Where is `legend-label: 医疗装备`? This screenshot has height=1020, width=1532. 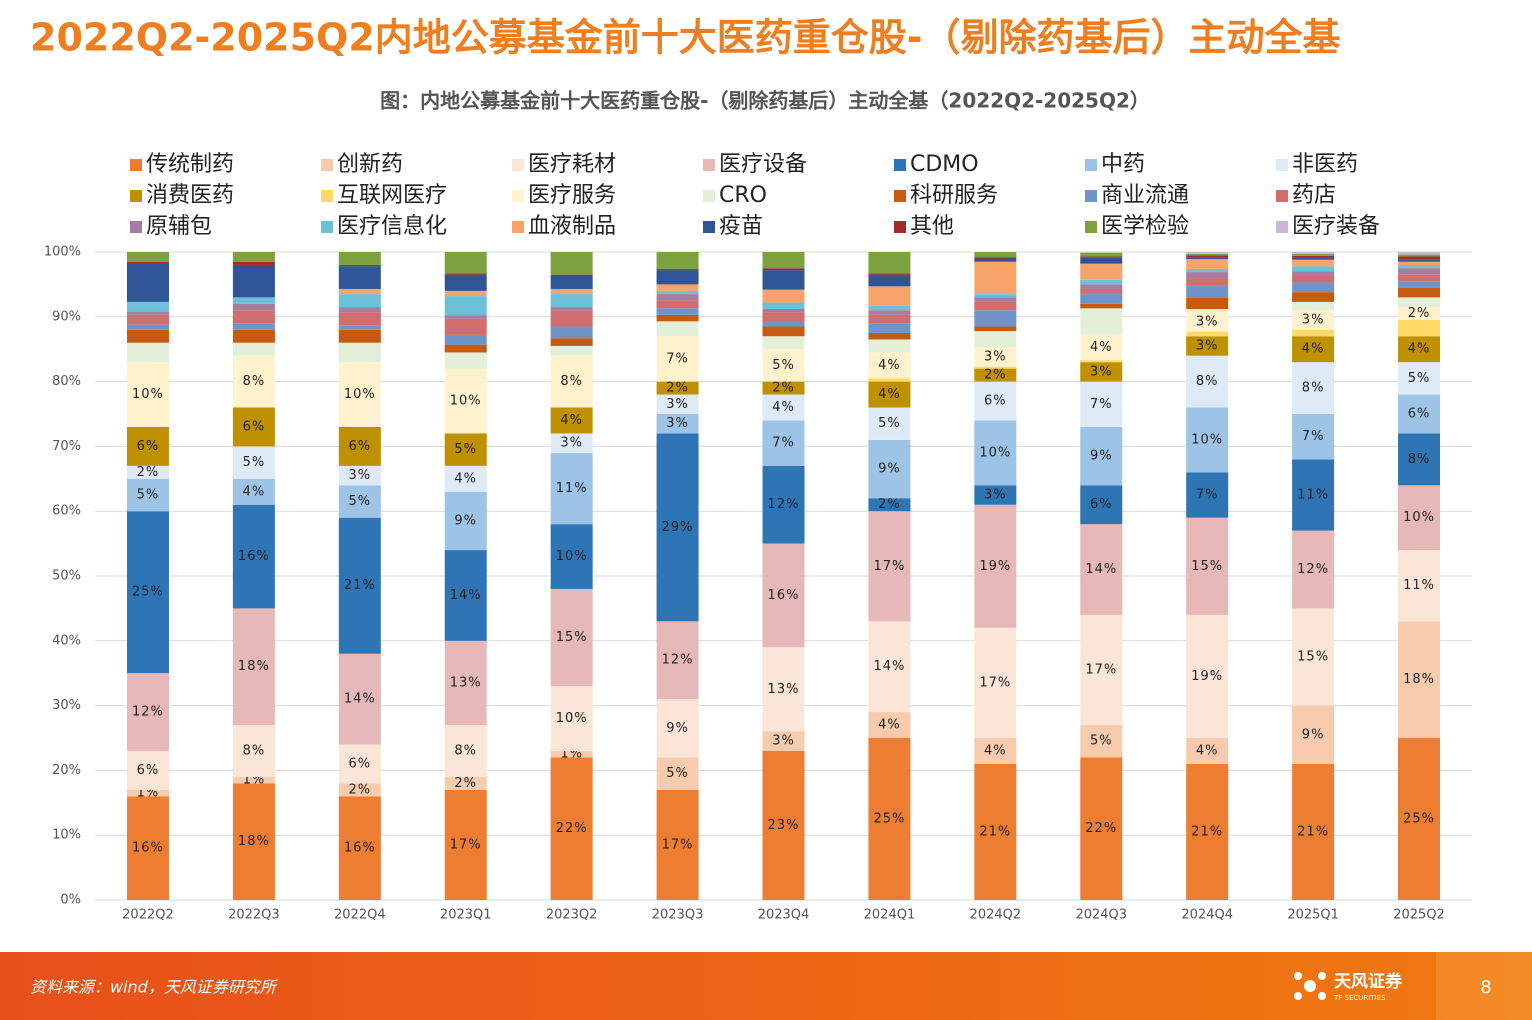 legend-label: 医疗装备 is located at coordinates (1336, 226).